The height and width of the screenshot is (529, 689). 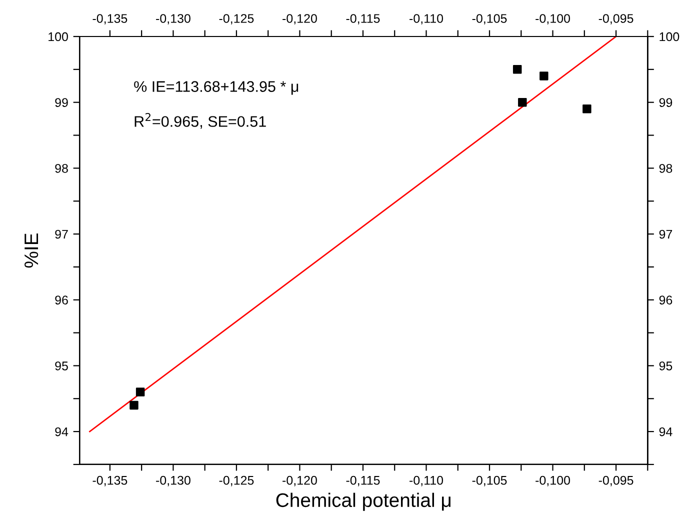 What do you see at coordinates (61, 366) in the screenshot?
I see `y-tick-label: 95` at bounding box center [61, 366].